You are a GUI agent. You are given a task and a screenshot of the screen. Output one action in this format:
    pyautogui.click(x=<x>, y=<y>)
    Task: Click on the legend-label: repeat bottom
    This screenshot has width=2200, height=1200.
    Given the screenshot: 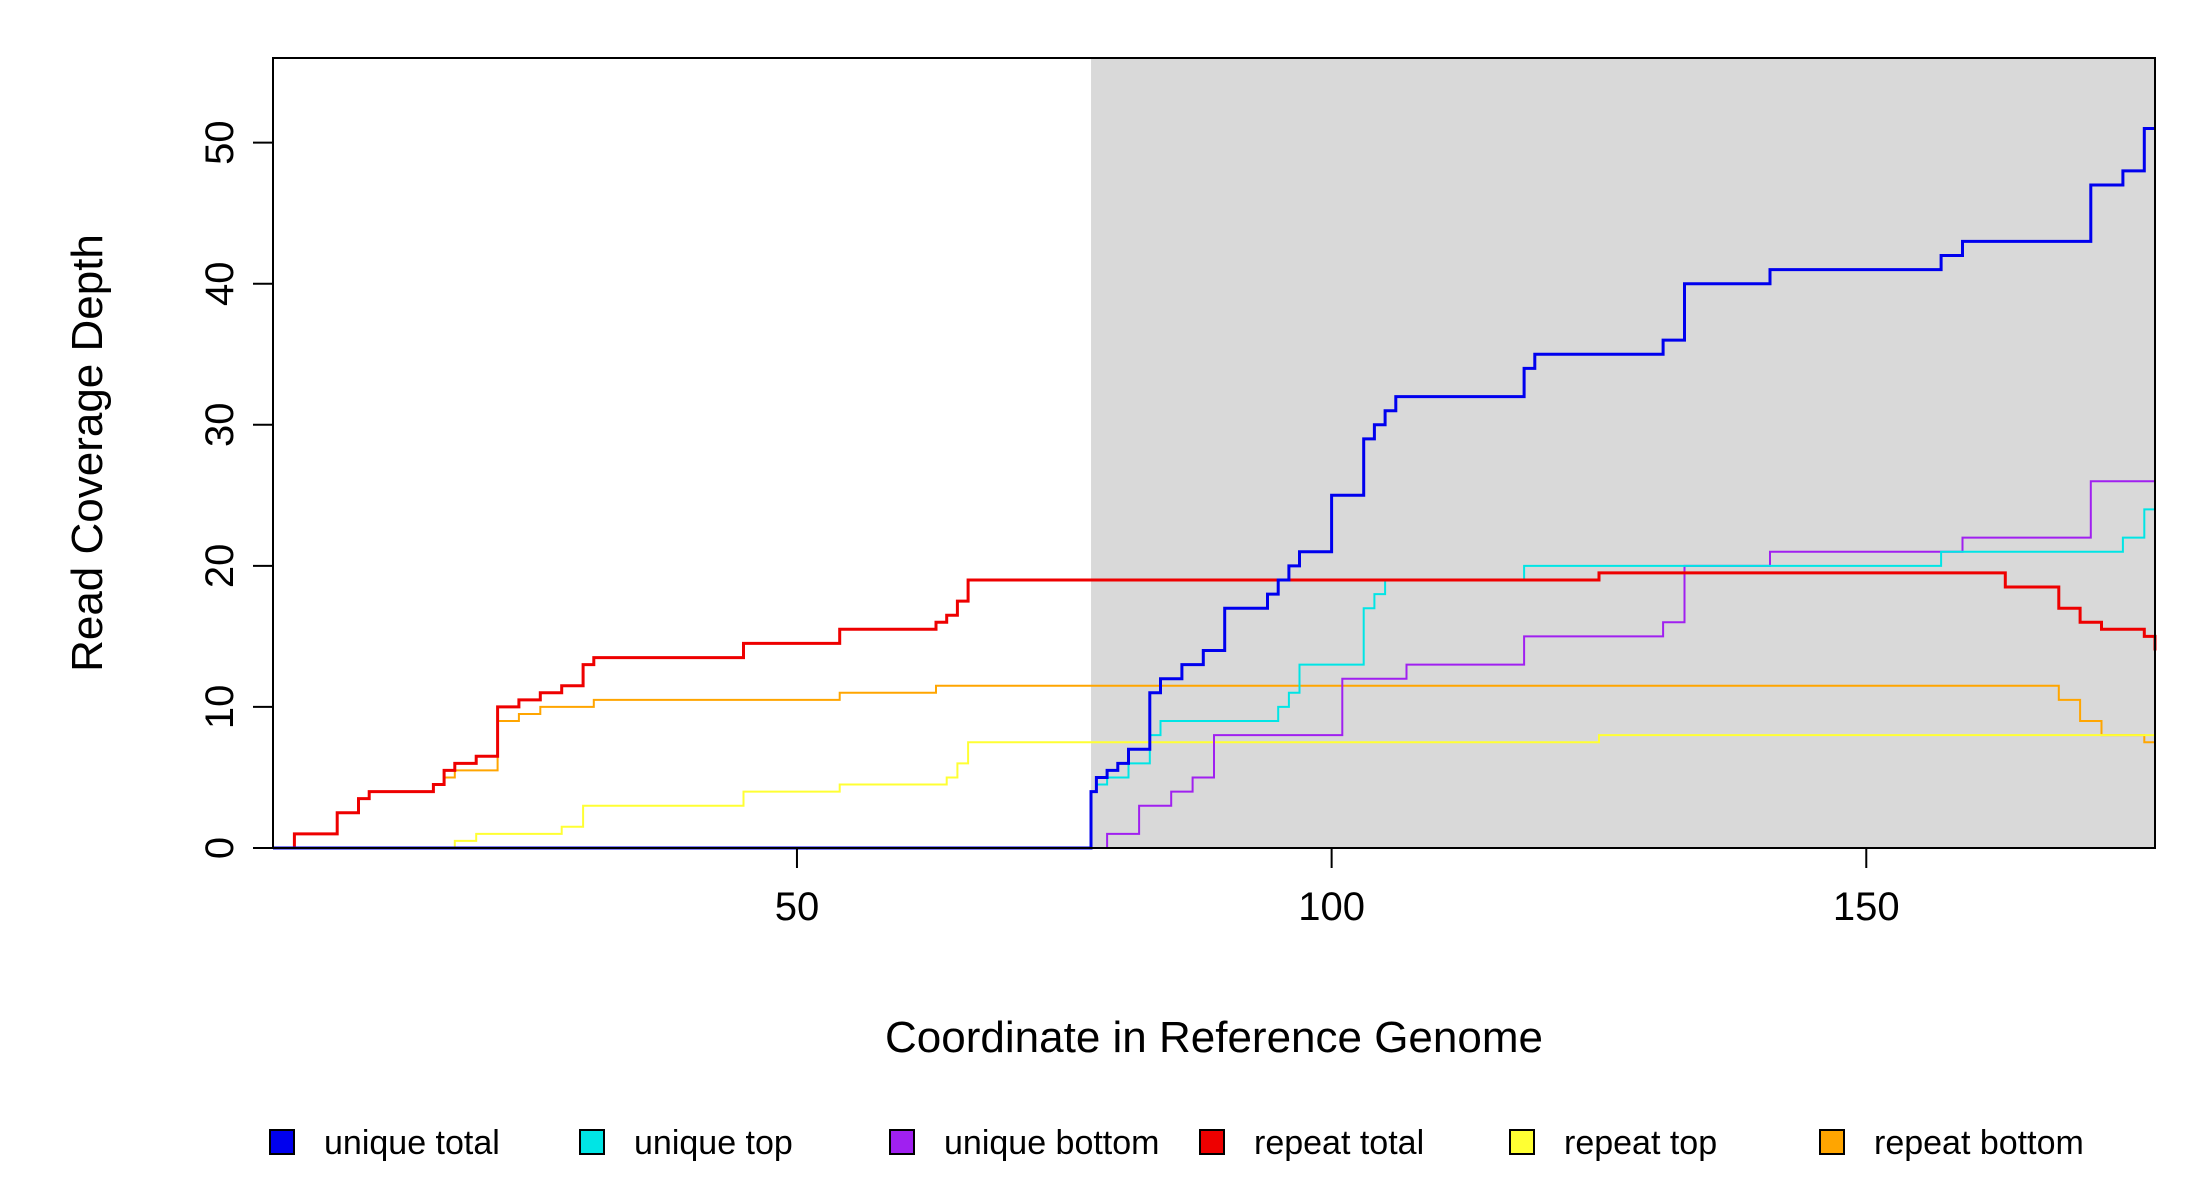 What is the action you would take?
    pyautogui.click(x=1979, y=1143)
    